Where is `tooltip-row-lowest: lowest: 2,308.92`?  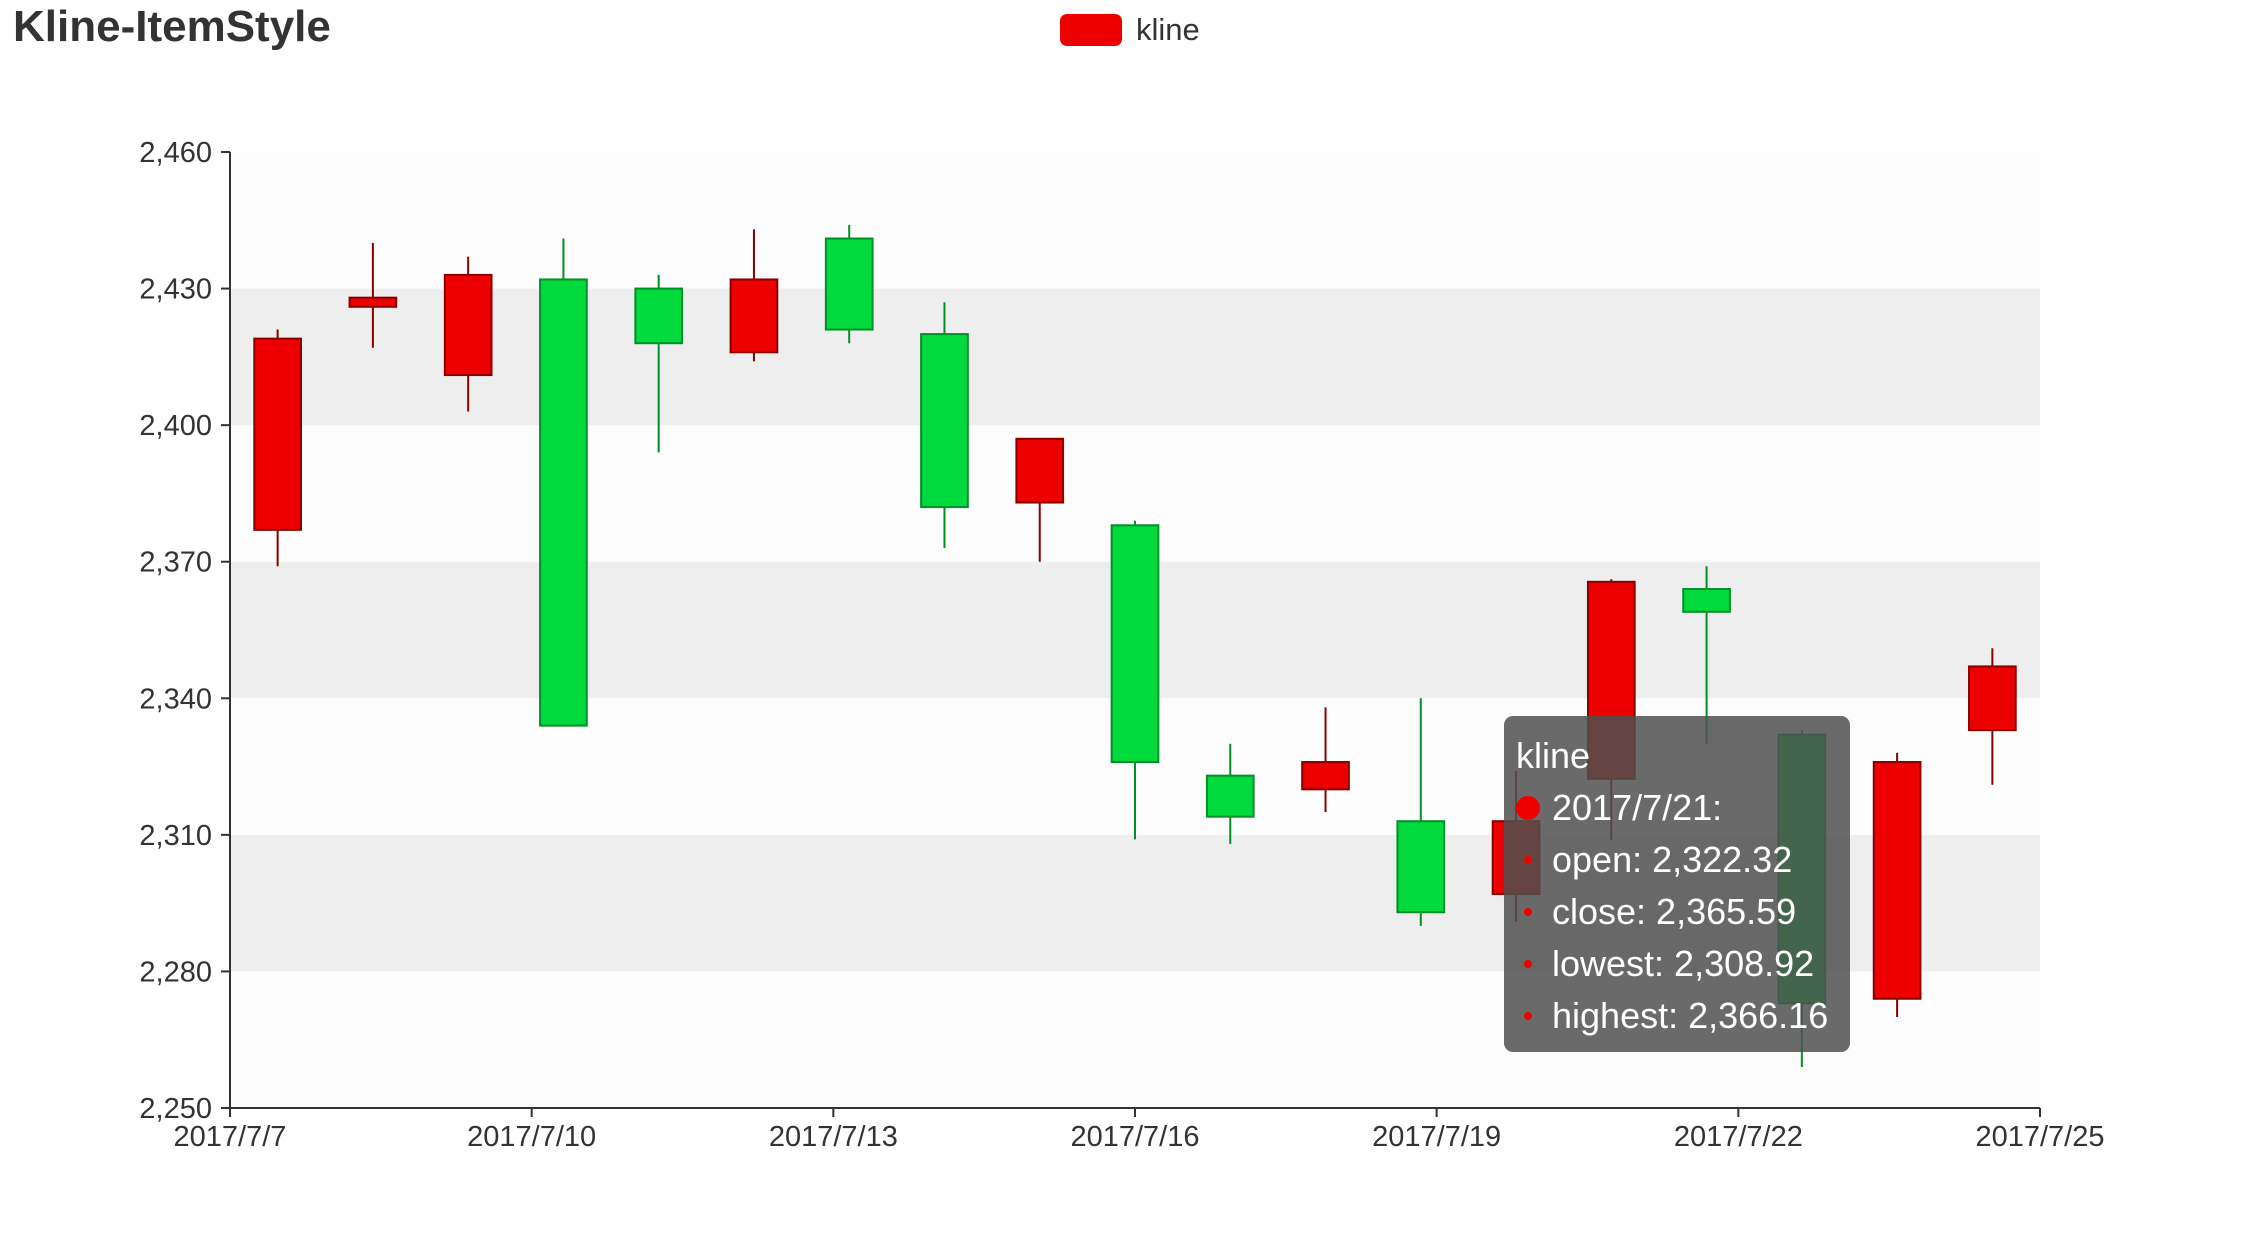 tooltip-row-lowest: lowest: 2,308.92 is located at coordinates (1677, 964).